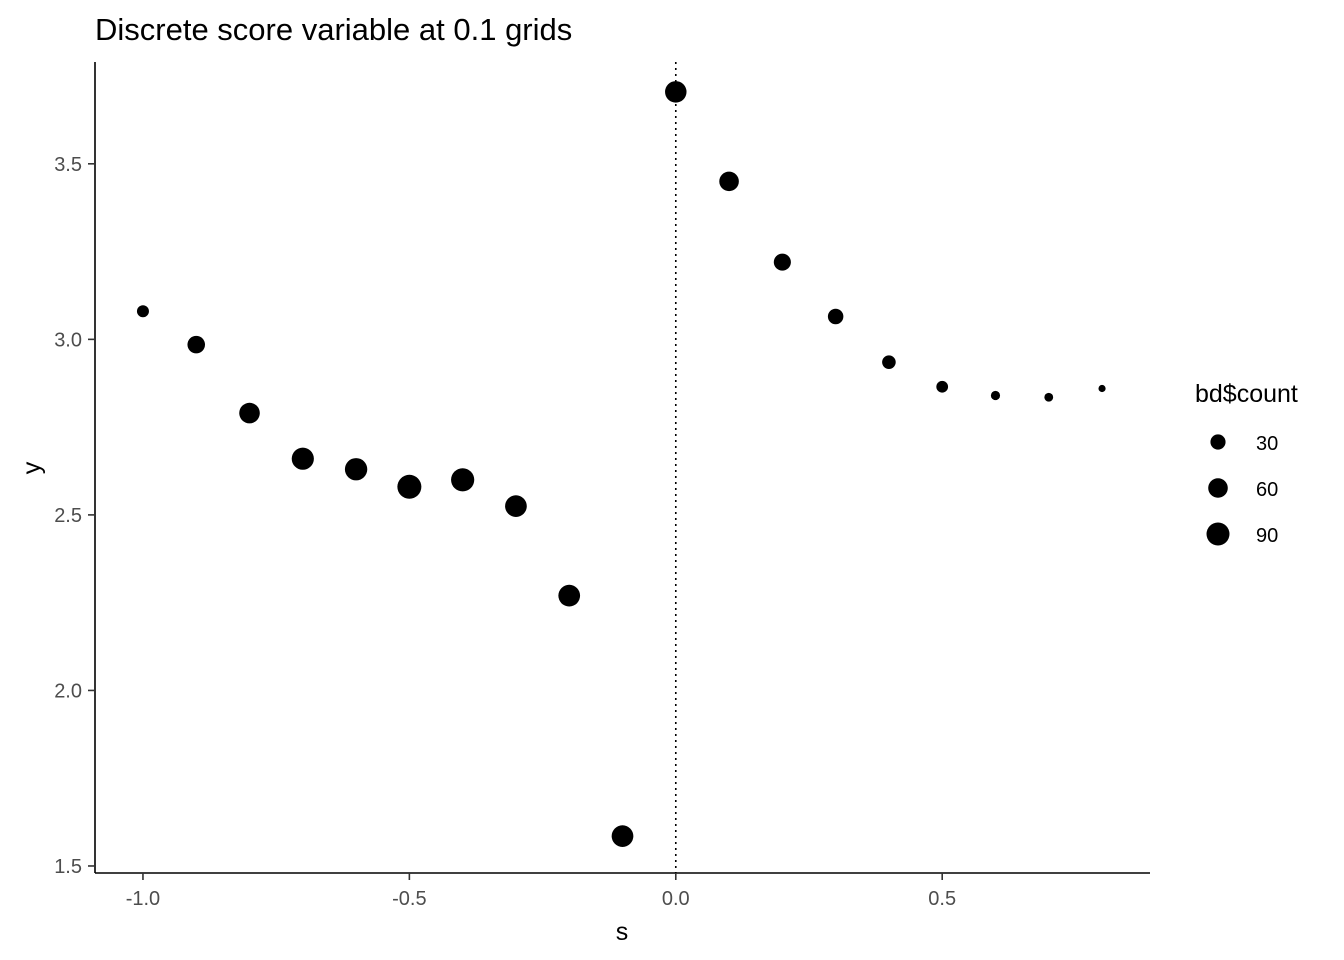 Image resolution: width=1344 pixels, height=960 pixels. I want to click on y-tick-label: 3.0, so click(68, 340).